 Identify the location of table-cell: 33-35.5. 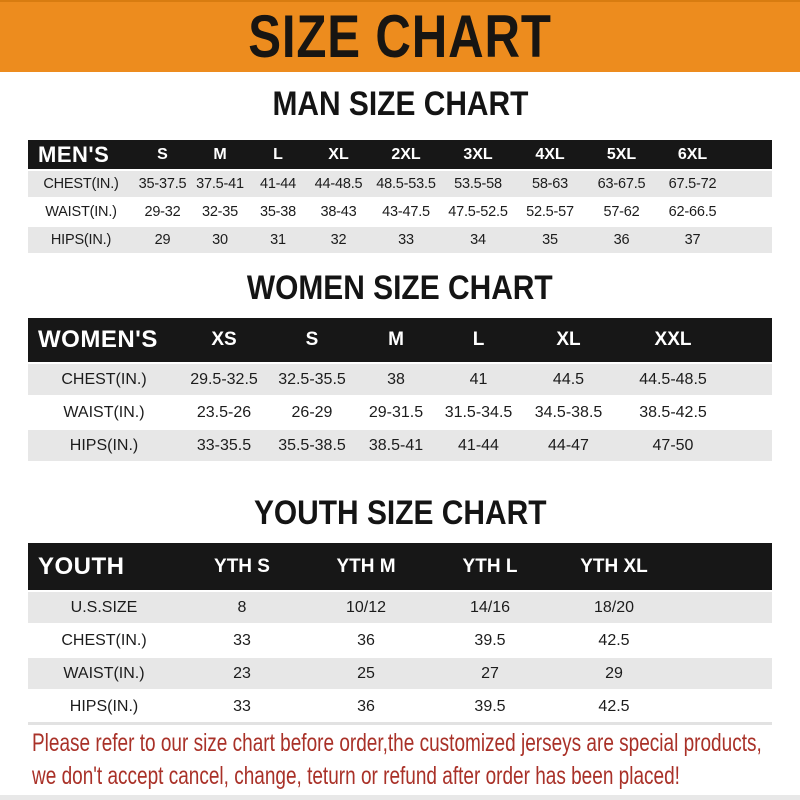
(224, 445).